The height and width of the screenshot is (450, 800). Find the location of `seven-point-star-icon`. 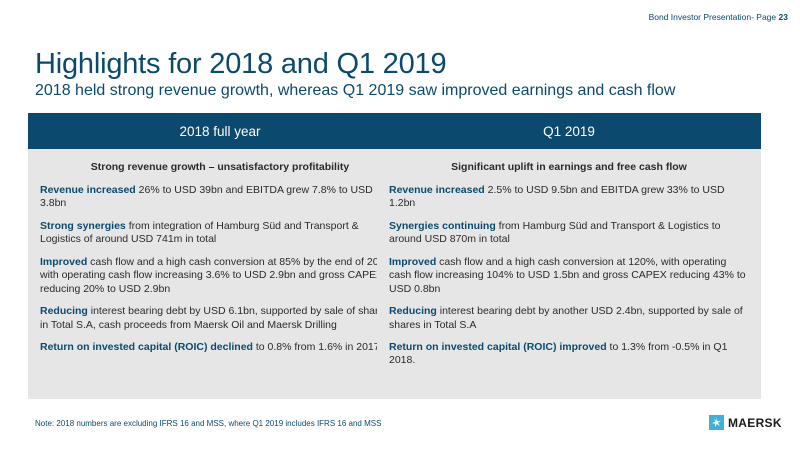

seven-point-star-icon is located at coordinates (716, 422).